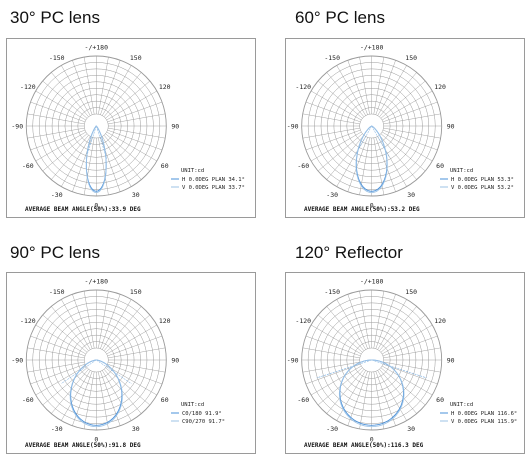 Image resolution: width=531 pixels, height=462 pixels. I want to click on legend-entry: V 0.0DEG PLAN 53.2°, so click(482, 188).